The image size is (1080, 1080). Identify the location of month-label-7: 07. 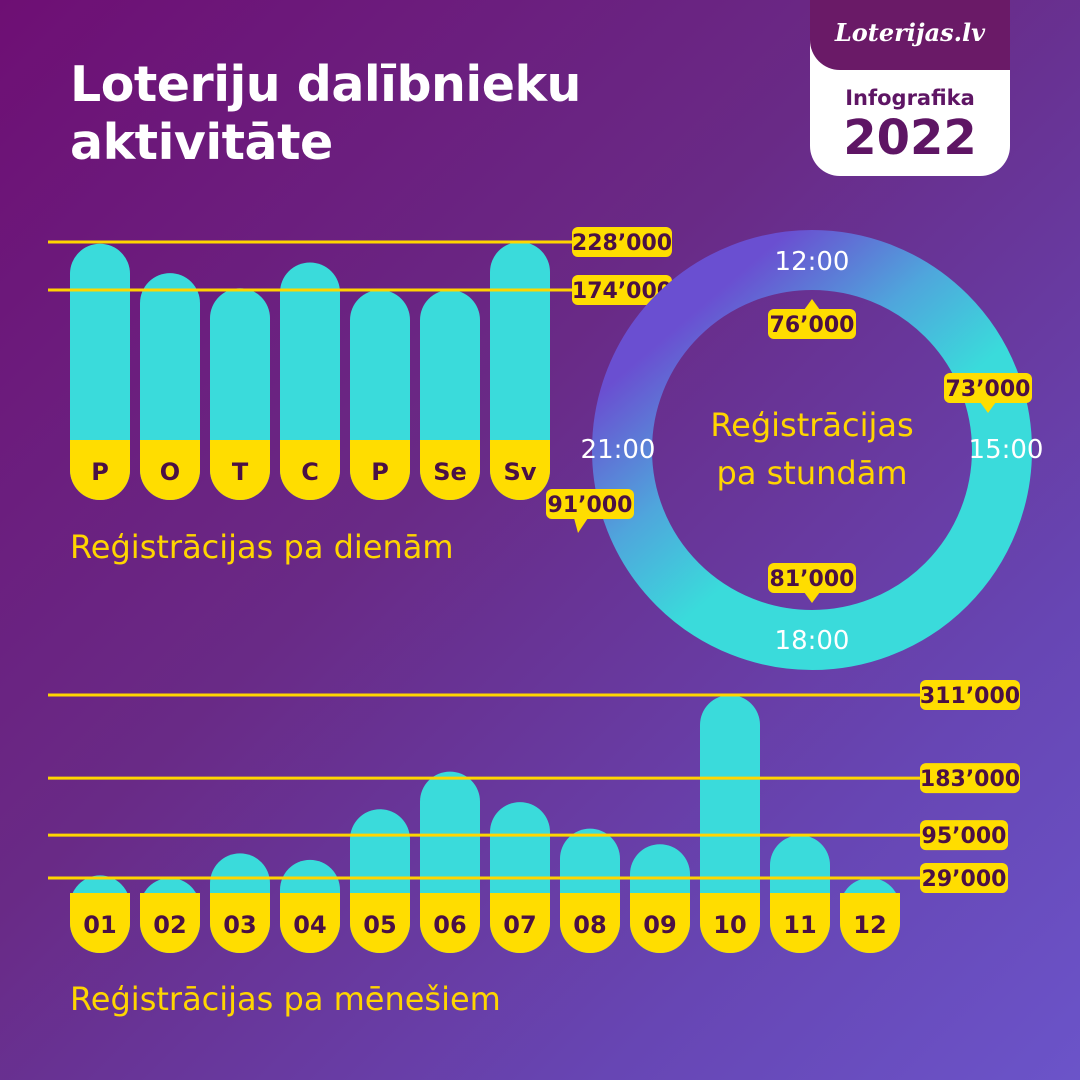
(519, 925).